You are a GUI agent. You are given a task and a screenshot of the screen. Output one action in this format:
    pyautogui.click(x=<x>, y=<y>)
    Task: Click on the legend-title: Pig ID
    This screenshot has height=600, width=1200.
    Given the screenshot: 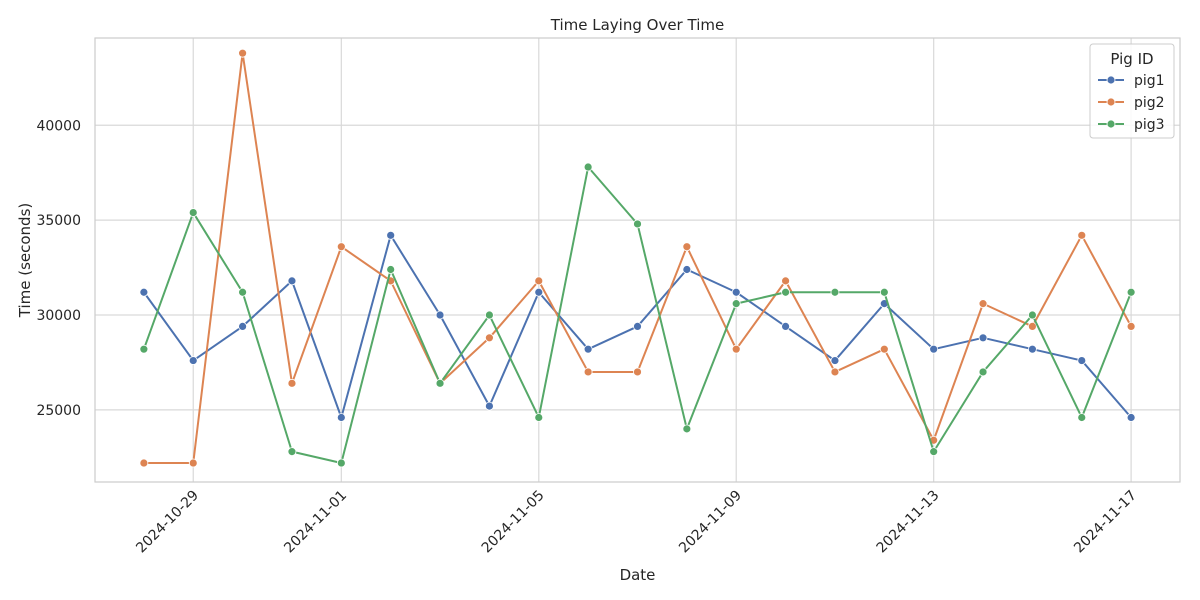 What is the action you would take?
    pyautogui.click(x=1131, y=59)
    